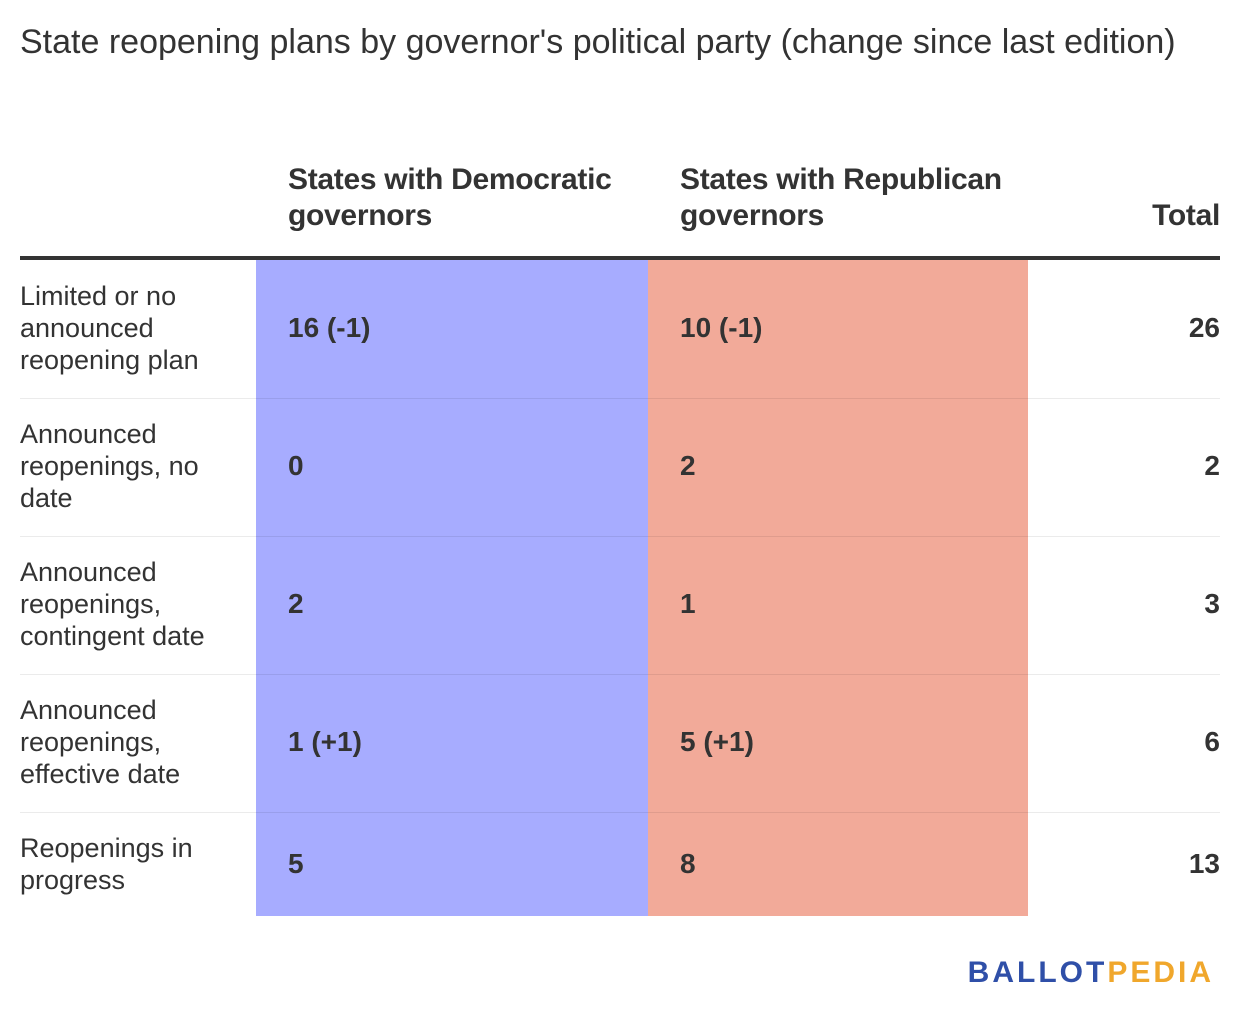 The image size is (1240, 1018). Describe the element at coordinates (1212, 465) in the screenshot. I see `total-value: 2` at that location.